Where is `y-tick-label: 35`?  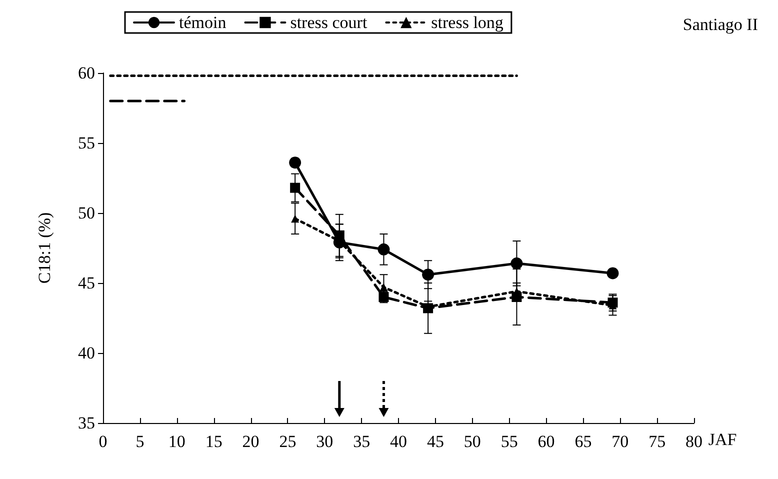 y-tick-label: 35 is located at coordinates (86, 423).